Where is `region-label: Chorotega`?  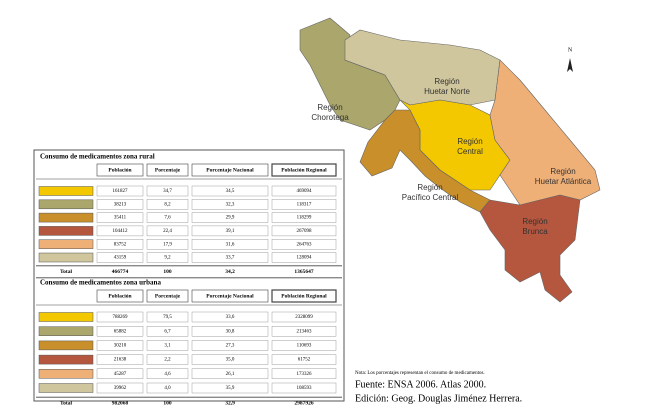
region-label: Chorotega is located at coordinates (330, 117).